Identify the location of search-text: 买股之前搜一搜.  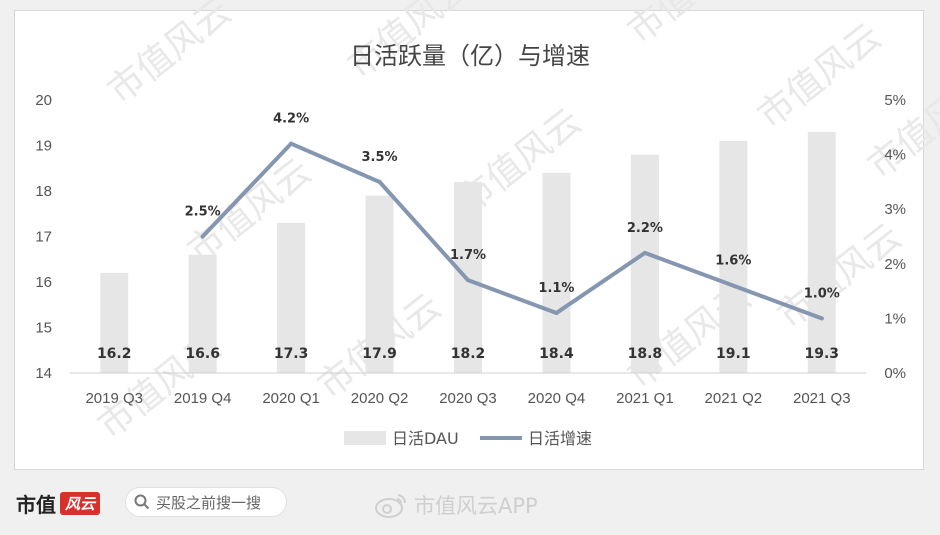
(209, 502).